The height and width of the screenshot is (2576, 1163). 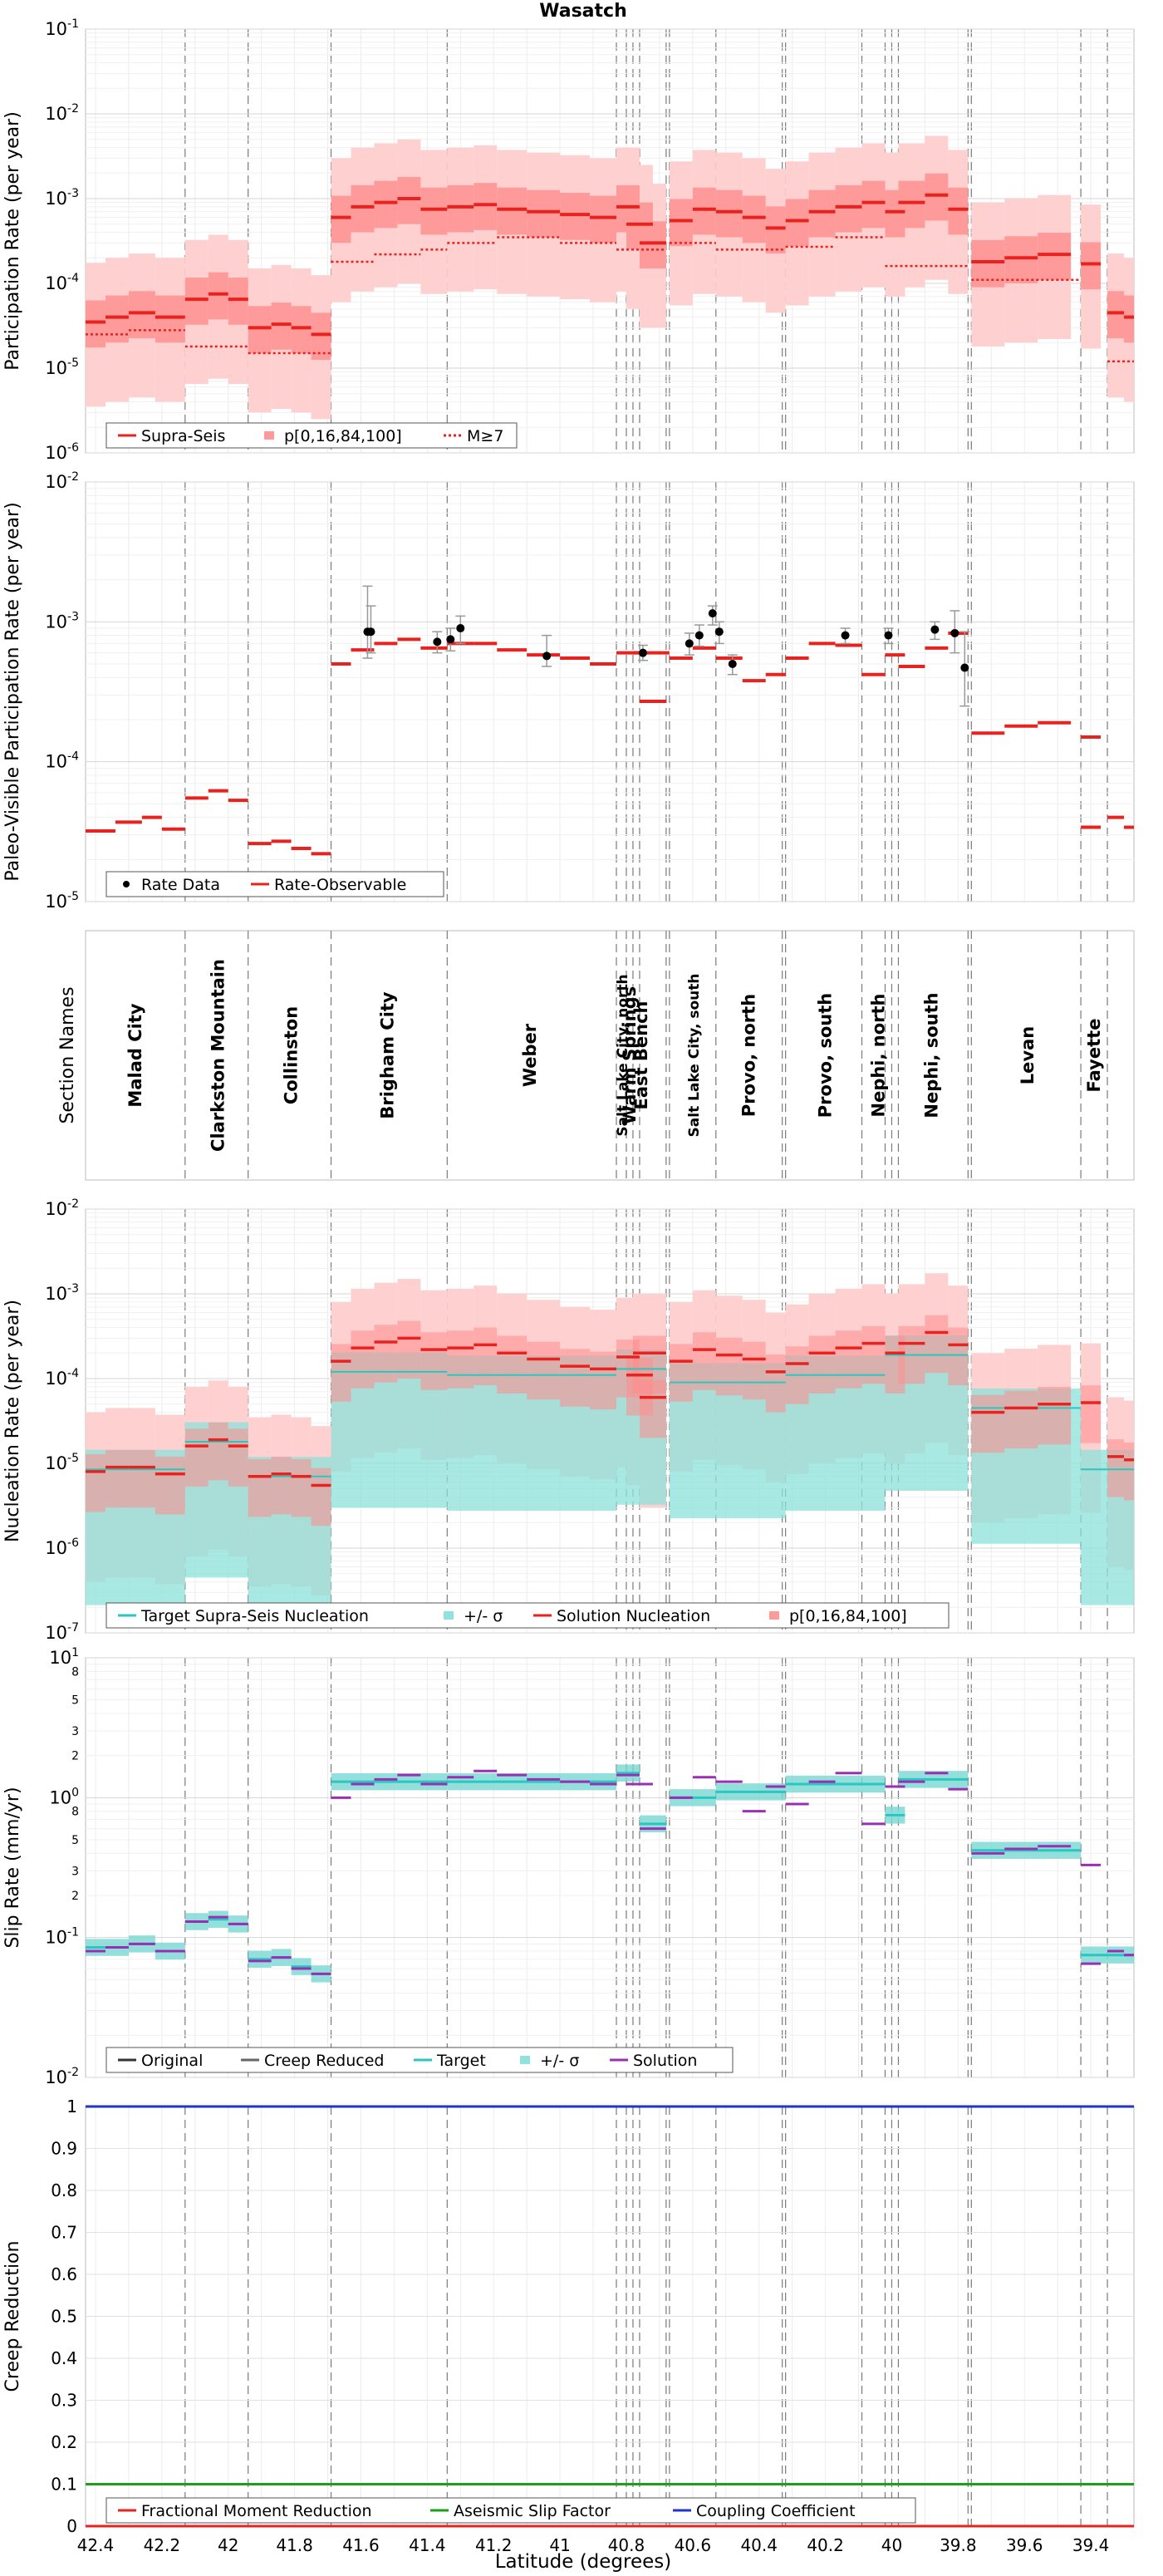 I want to click on section-name: Nephi, south, so click(x=931, y=1055).